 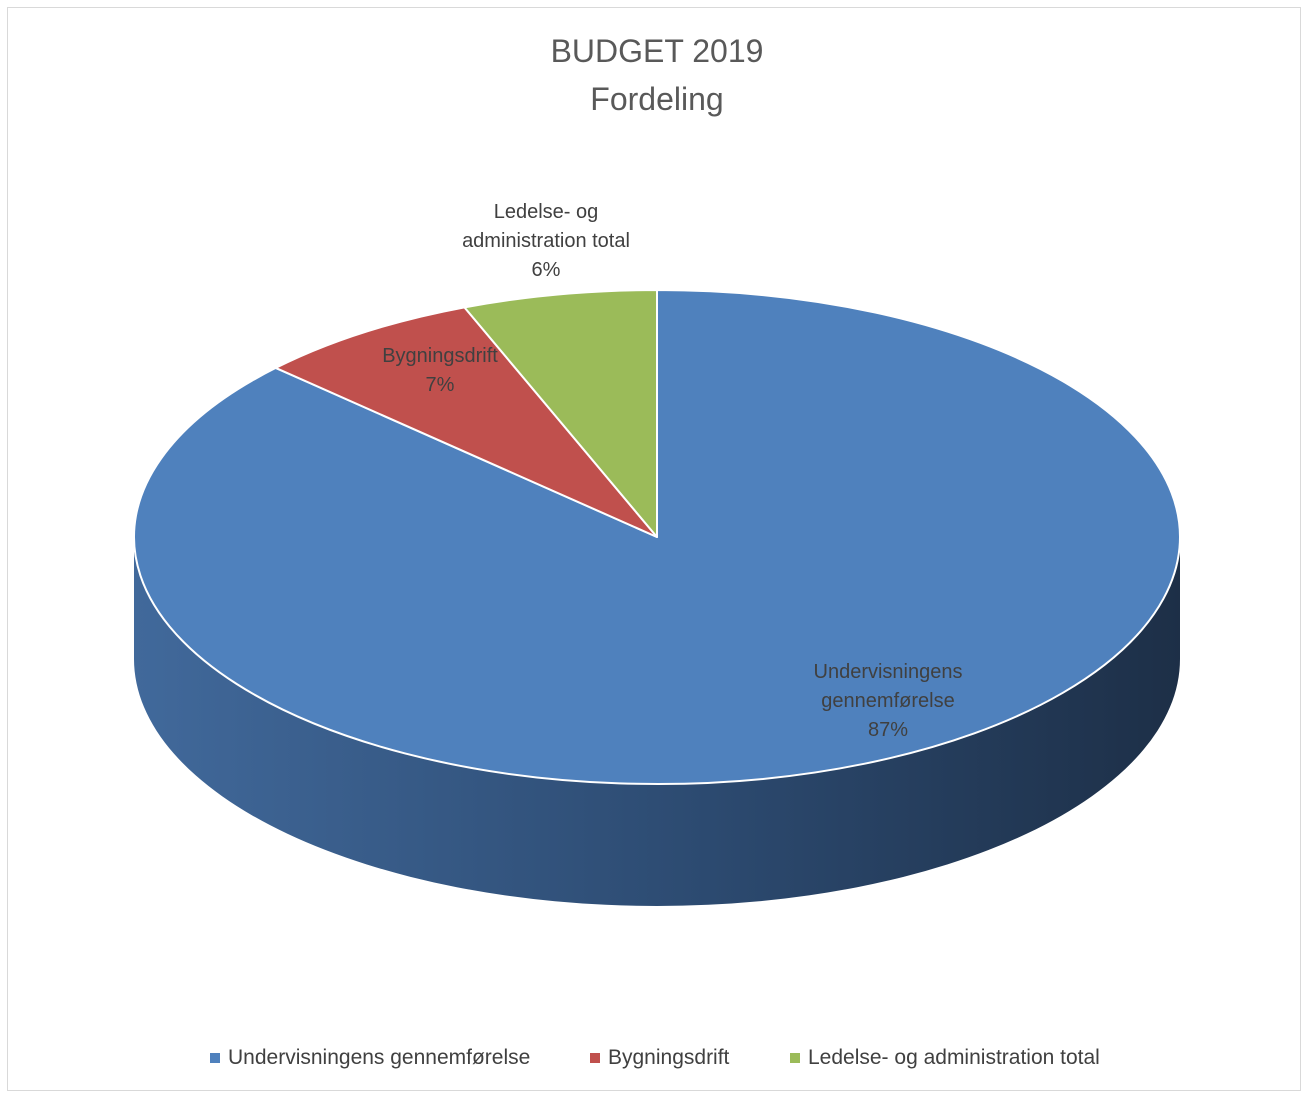 I want to click on data-label-name: administration total, so click(x=546, y=241).